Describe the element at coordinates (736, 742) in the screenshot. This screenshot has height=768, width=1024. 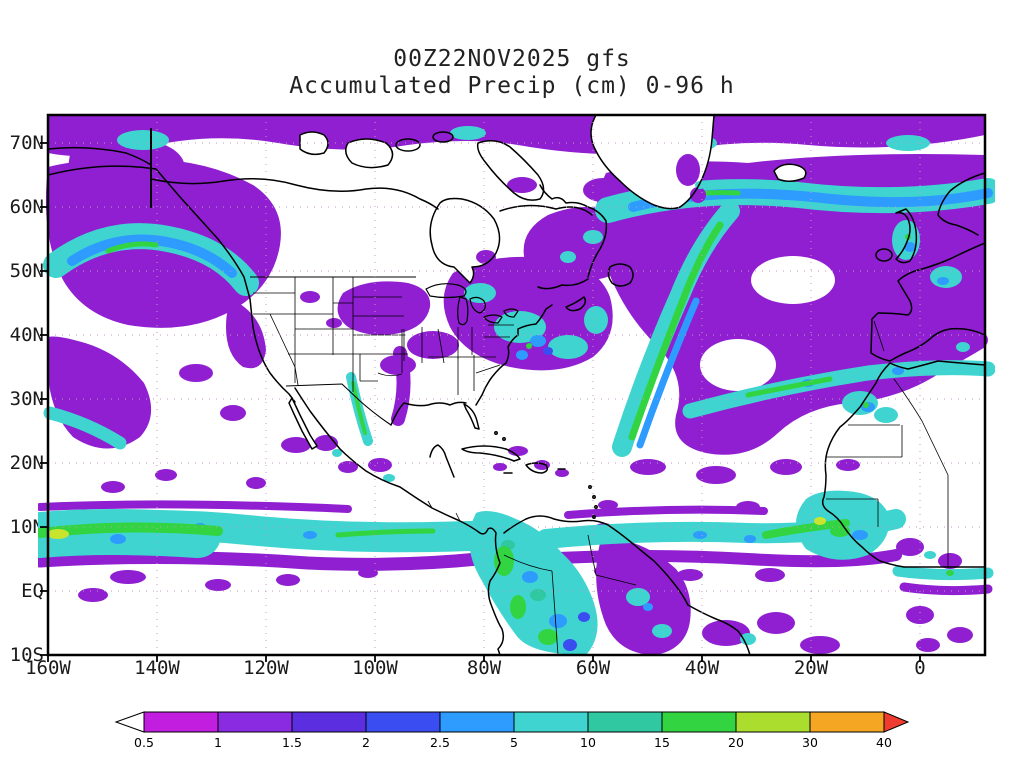
I see `colorbar-tick-label: 20` at that location.